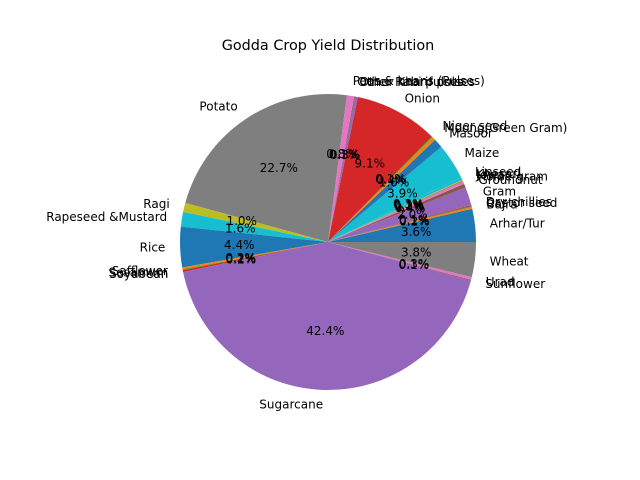  I want to click on slice-gram, so click(400, 214).